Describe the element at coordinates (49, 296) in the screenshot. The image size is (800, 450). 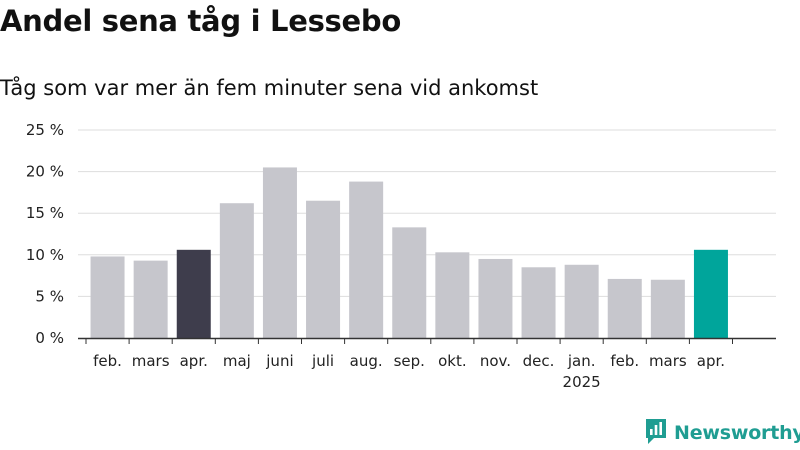
I see `y-tick-label: 5 %` at that location.